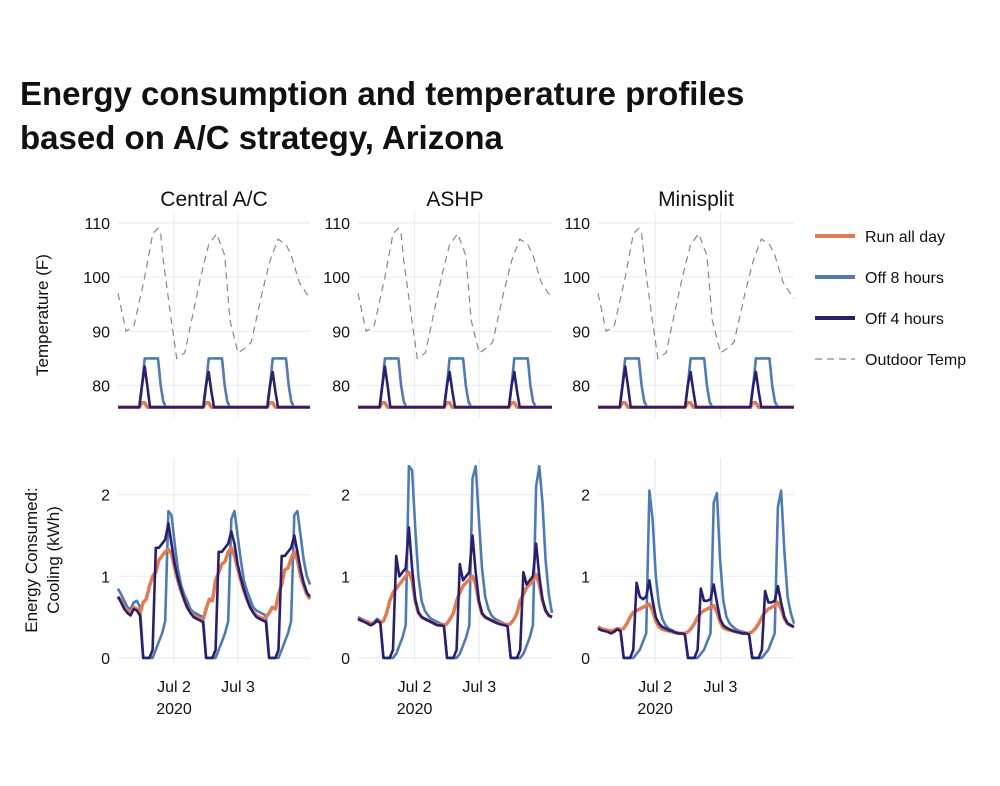 This screenshot has height=786, width=1000. Describe the element at coordinates (455, 293) in the screenshot. I see `line-outdoor-temp-ashp` at that location.